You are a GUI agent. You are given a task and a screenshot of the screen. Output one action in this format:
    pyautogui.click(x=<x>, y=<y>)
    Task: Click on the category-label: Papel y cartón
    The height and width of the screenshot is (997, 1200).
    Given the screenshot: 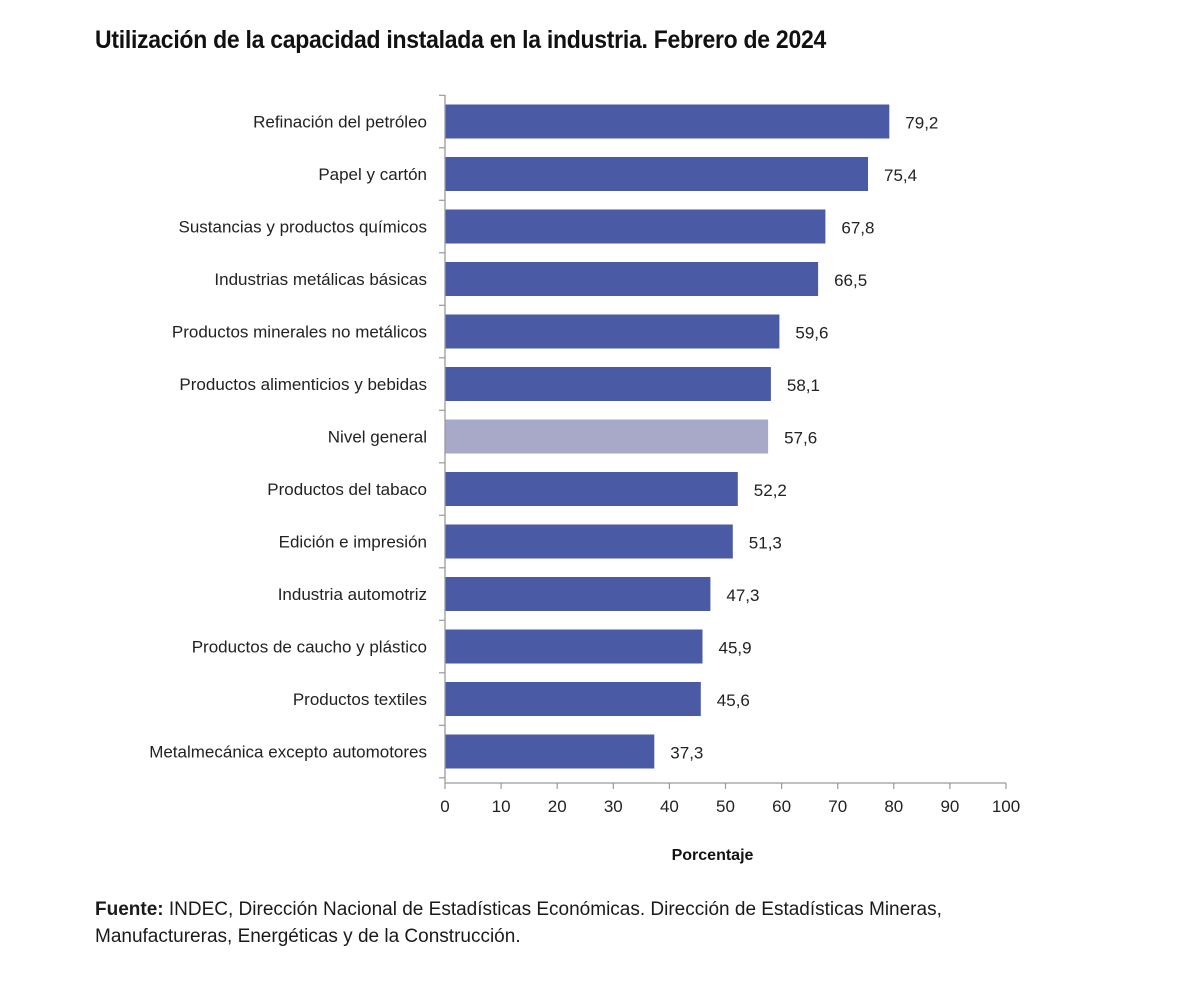 What is the action you would take?
    pyautogui.click(x=372, y=174)
    